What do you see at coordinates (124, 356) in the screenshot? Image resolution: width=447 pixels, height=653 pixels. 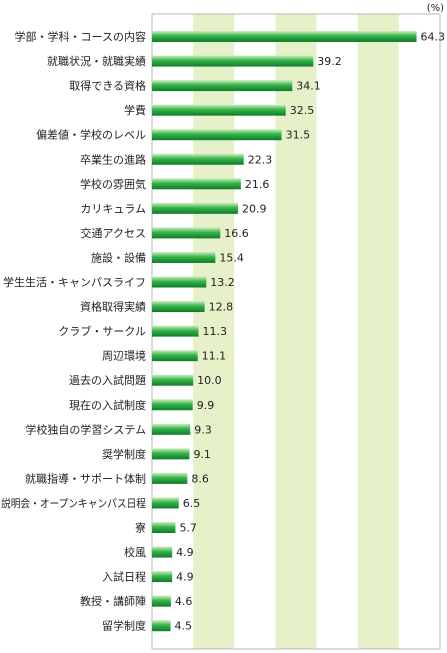 I see `category-label: 周辺環境` at bounding box center [124, 356].